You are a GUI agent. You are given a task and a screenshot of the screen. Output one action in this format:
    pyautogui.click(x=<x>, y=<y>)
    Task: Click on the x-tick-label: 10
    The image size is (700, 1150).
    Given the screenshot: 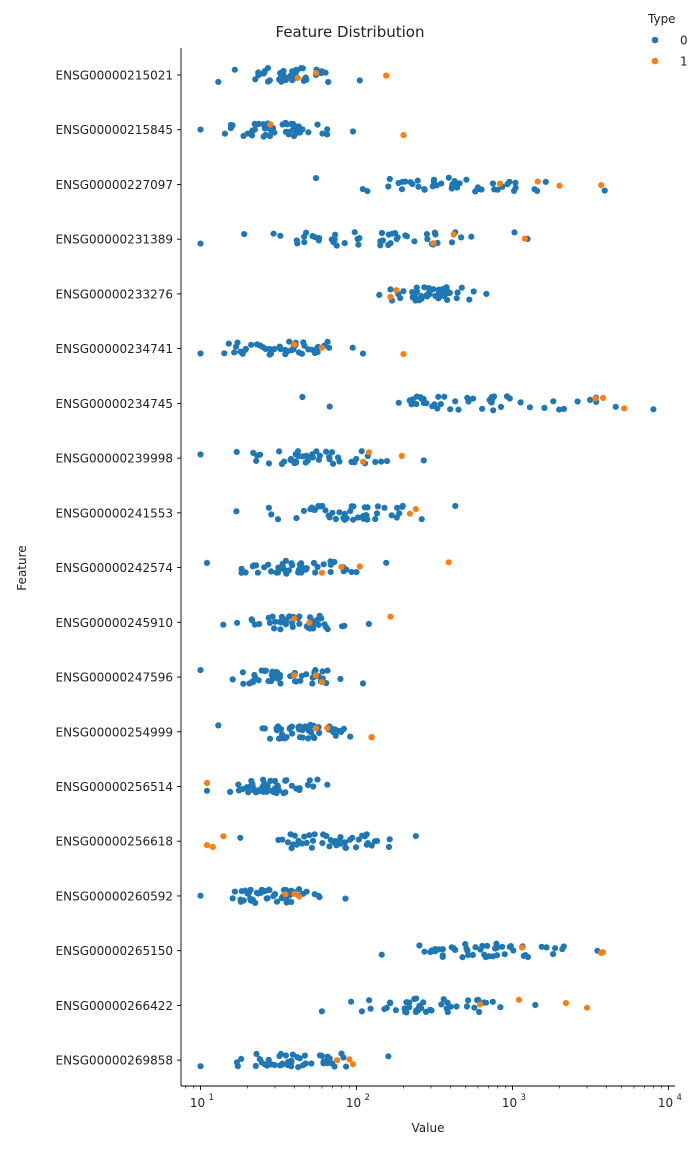 What is the action you would take?
    pyautogui.click(x=197, y=1103)
    